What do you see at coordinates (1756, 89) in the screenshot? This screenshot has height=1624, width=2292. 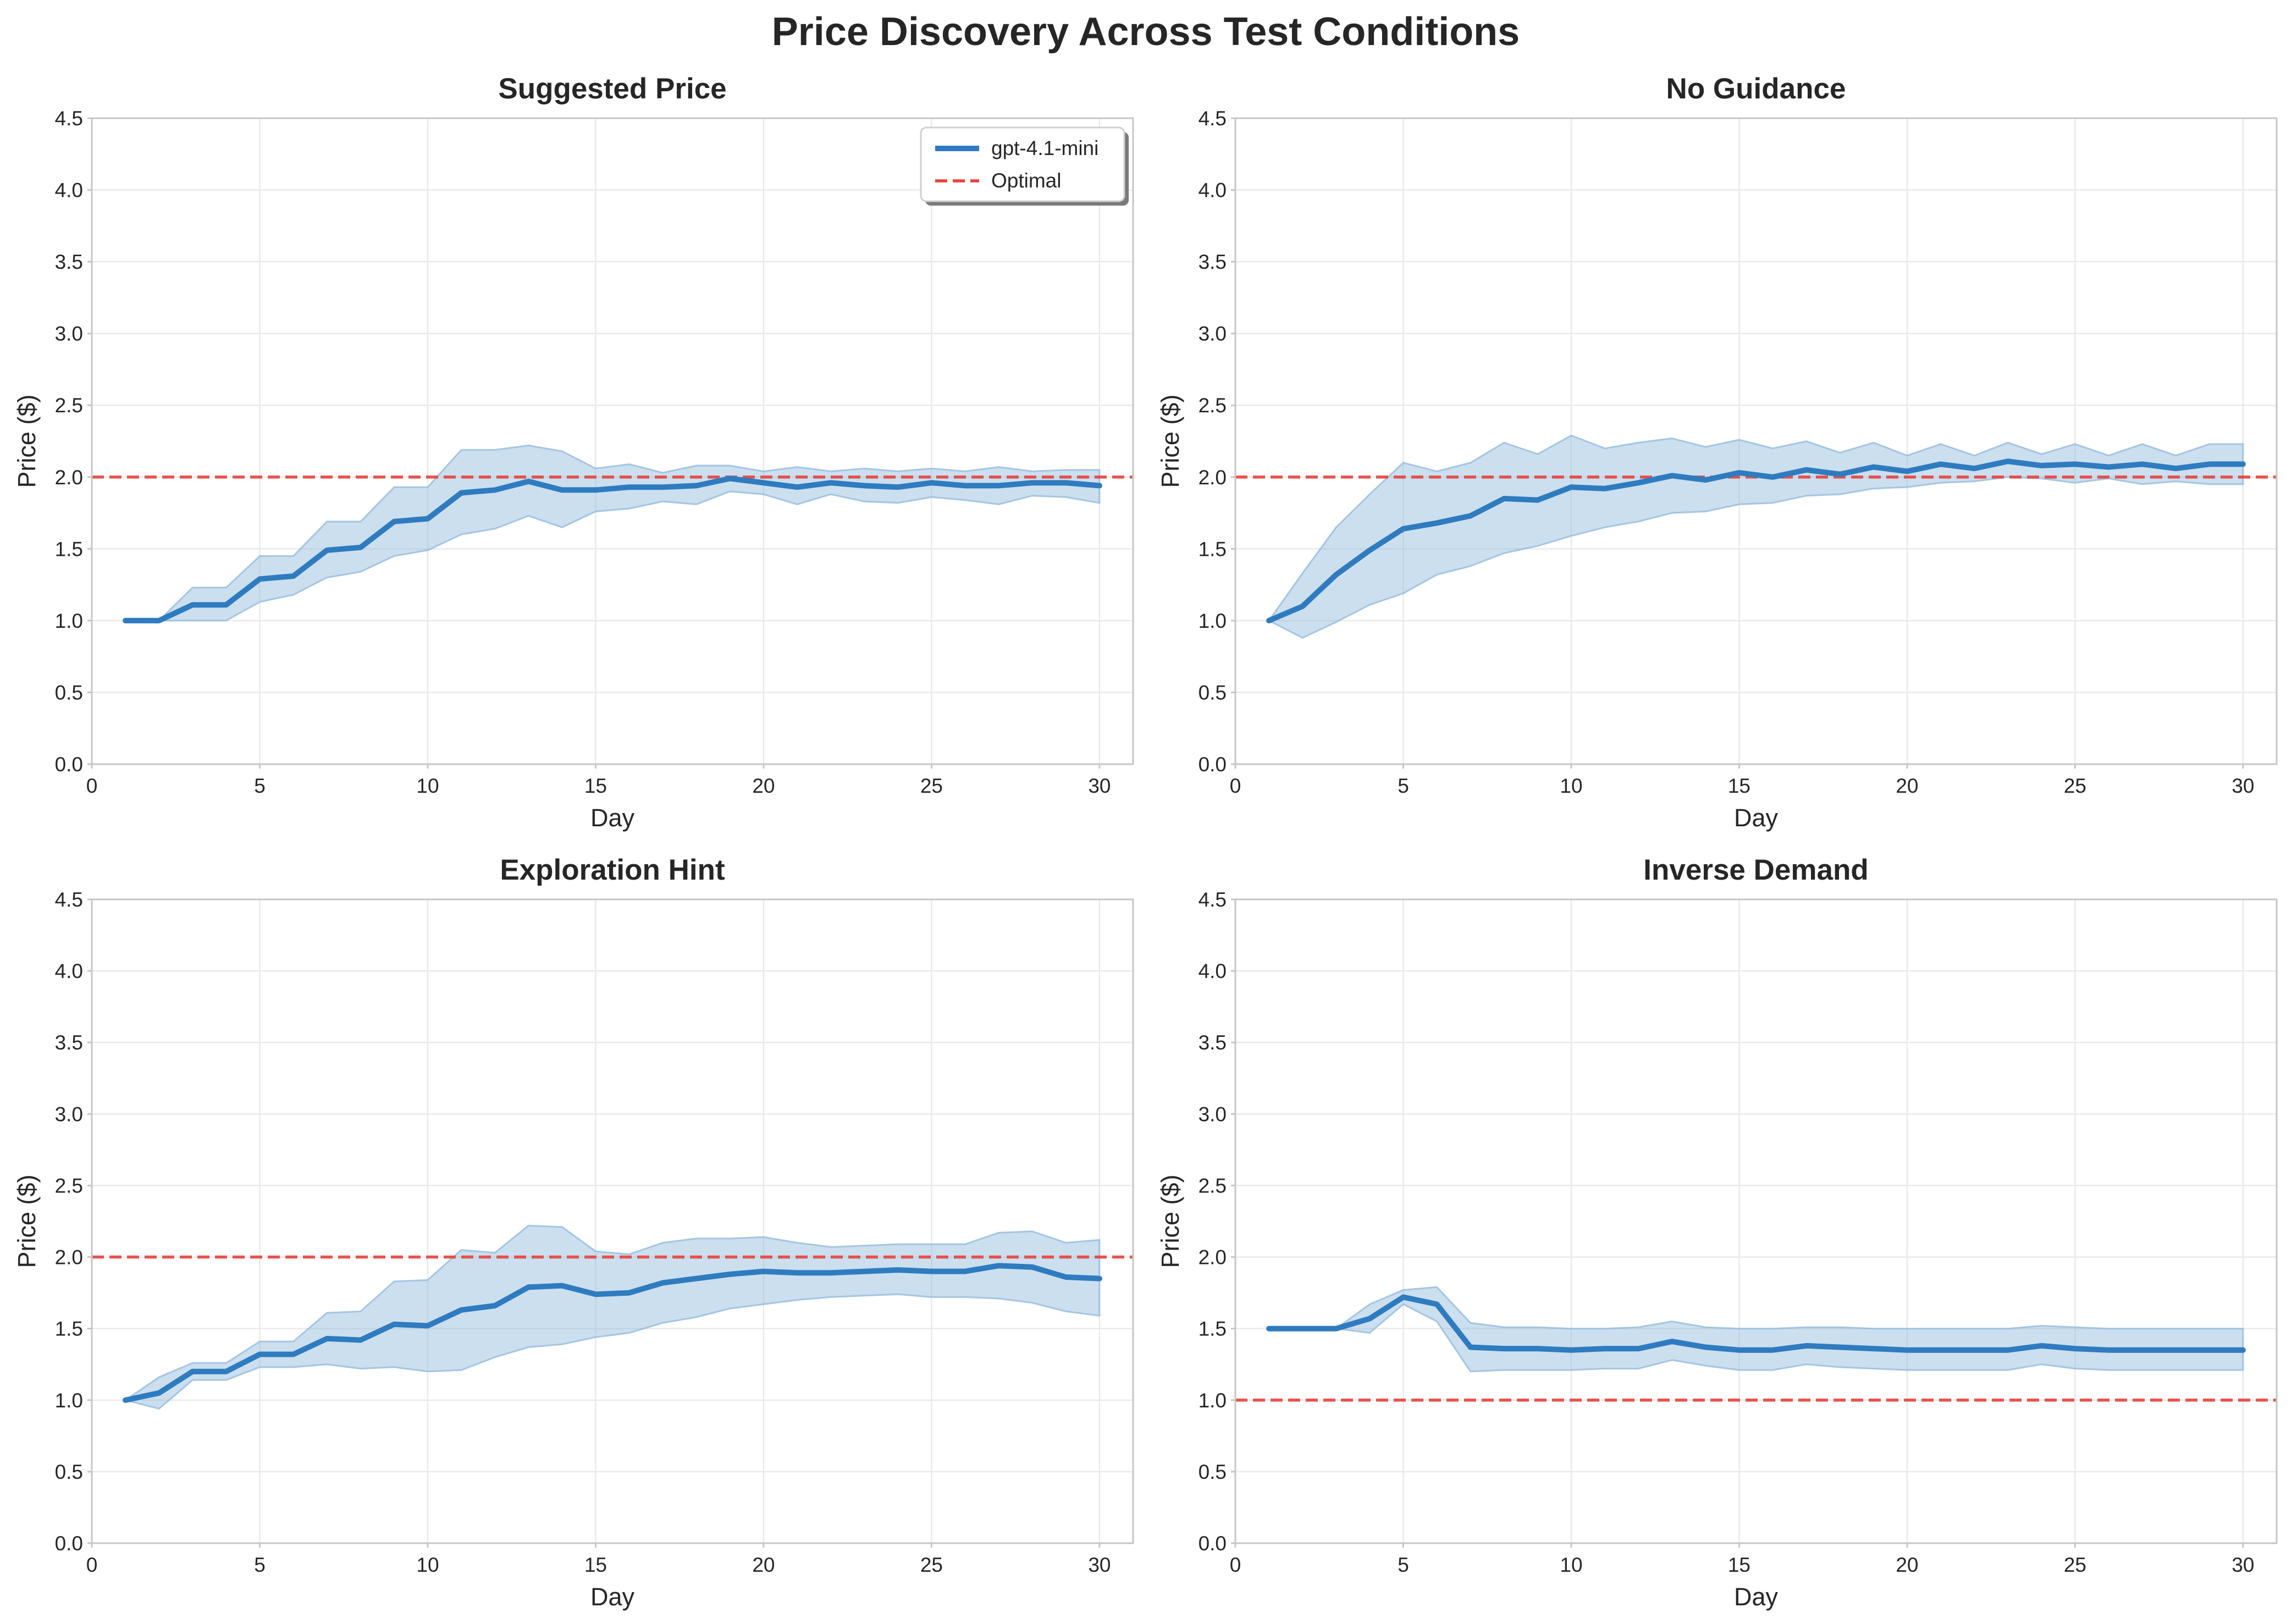 I see `panel-title: No Guidance` at bounding box center [1756, 89].